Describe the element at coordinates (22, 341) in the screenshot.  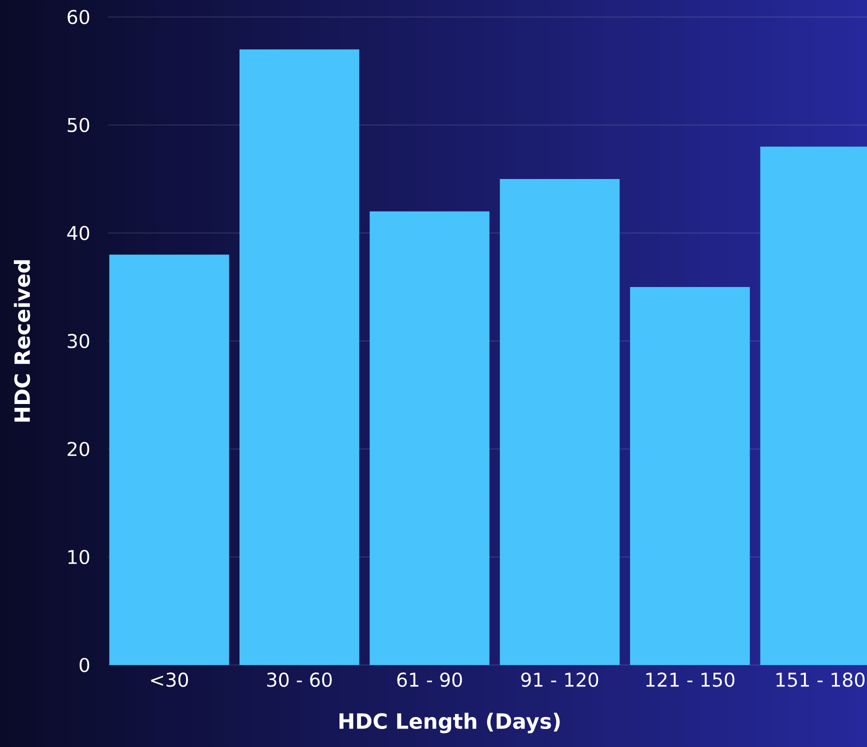
I see `y-axis-title: HDC Received` at that location.